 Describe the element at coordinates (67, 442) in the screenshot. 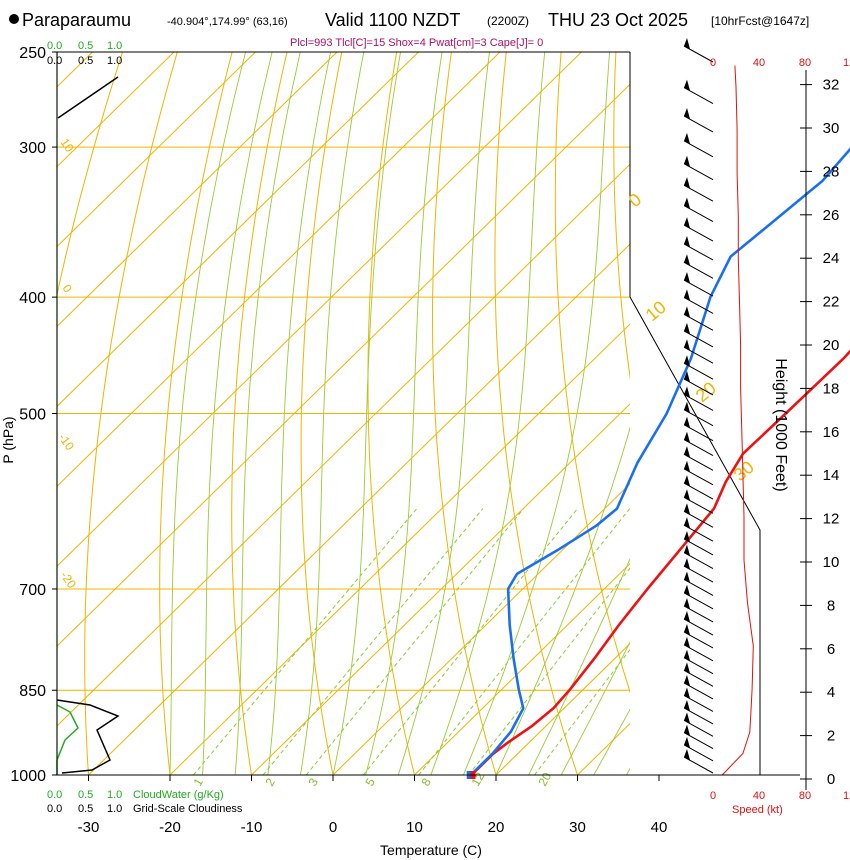

I see `dry-adiabat-label: -10` at that location.